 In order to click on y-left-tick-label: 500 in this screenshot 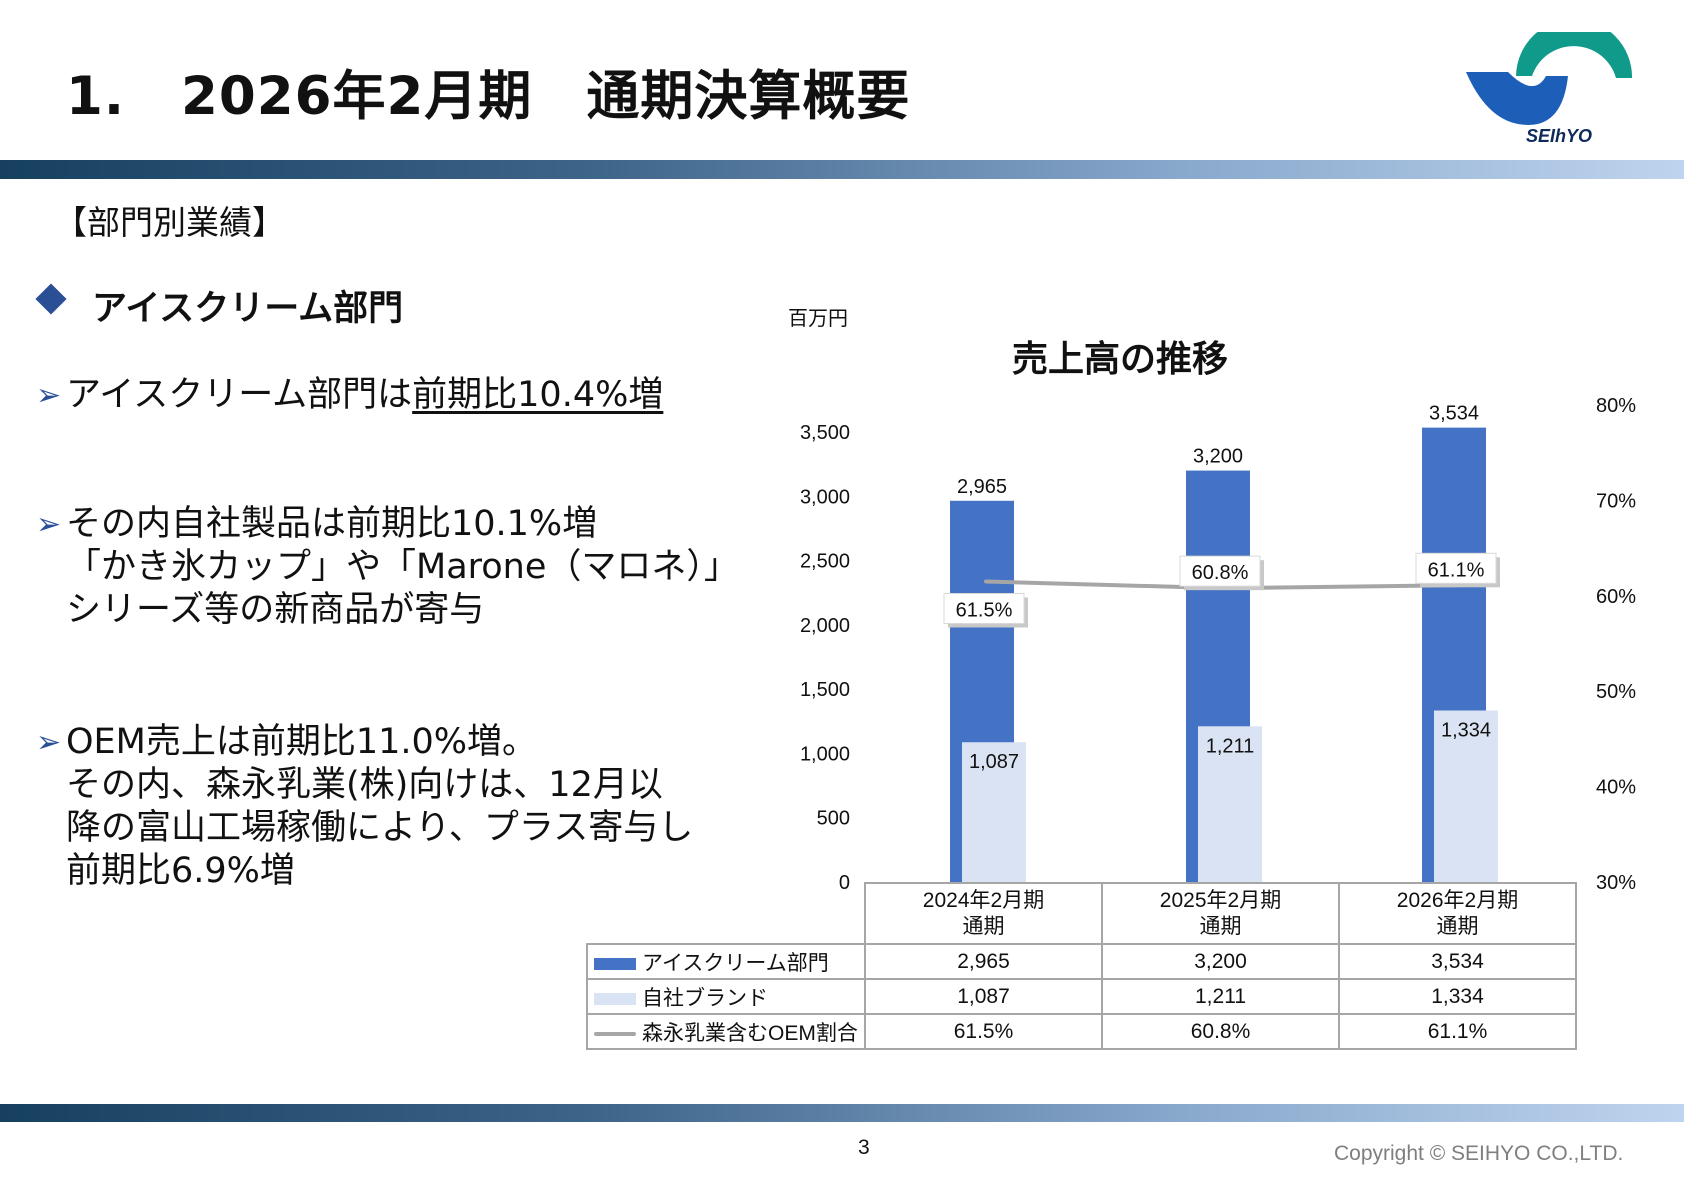, I will do `click(833, 819)`.